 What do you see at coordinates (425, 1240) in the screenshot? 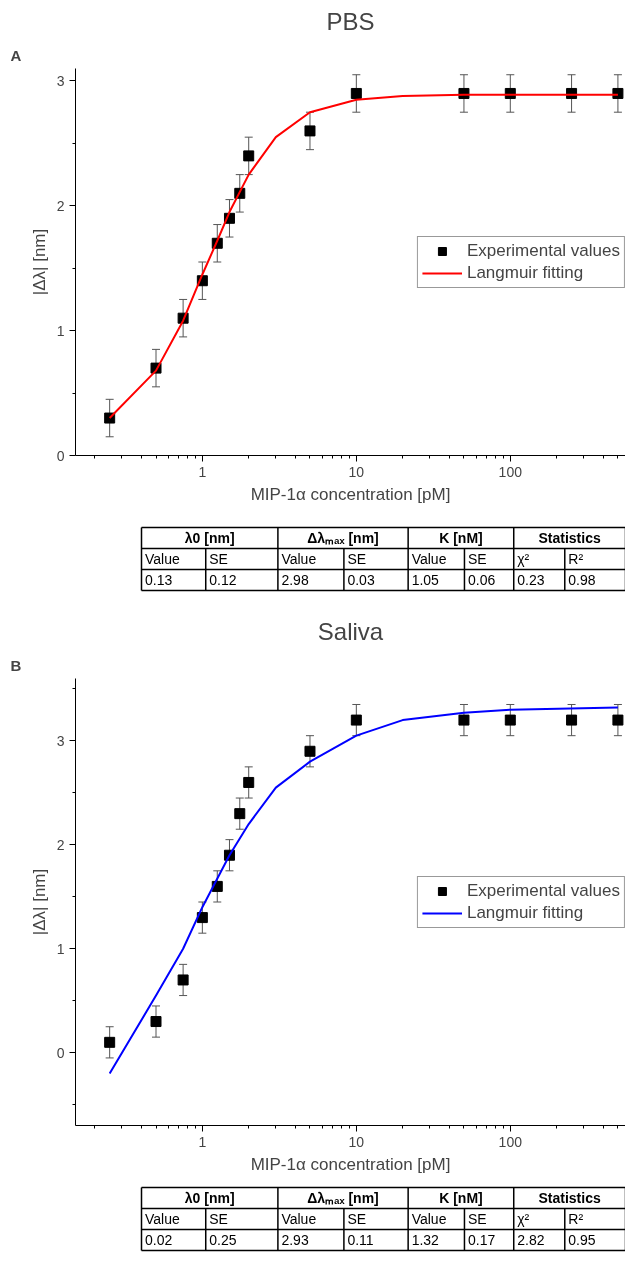
I see `text: 1.32` at bounding box center [425, 1240].